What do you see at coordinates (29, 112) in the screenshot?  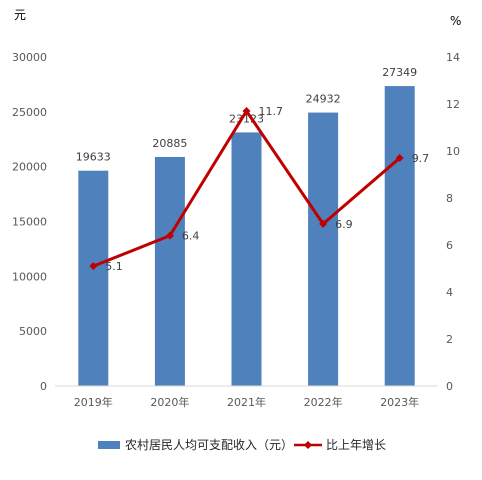 I see `left-tick-label: 25000` at bounding box center [29, 112].